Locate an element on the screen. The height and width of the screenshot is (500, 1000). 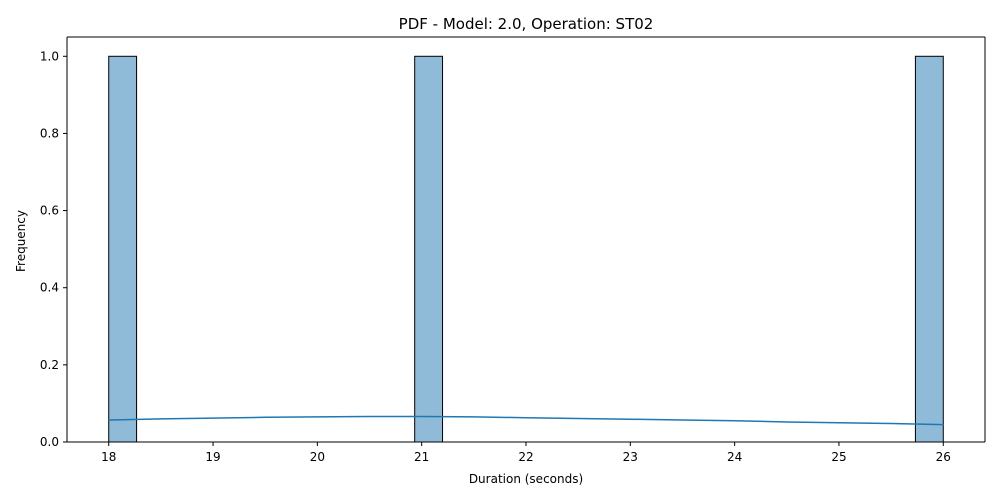
y-tick-label: 0.2 is located at coordinates (49, 365).